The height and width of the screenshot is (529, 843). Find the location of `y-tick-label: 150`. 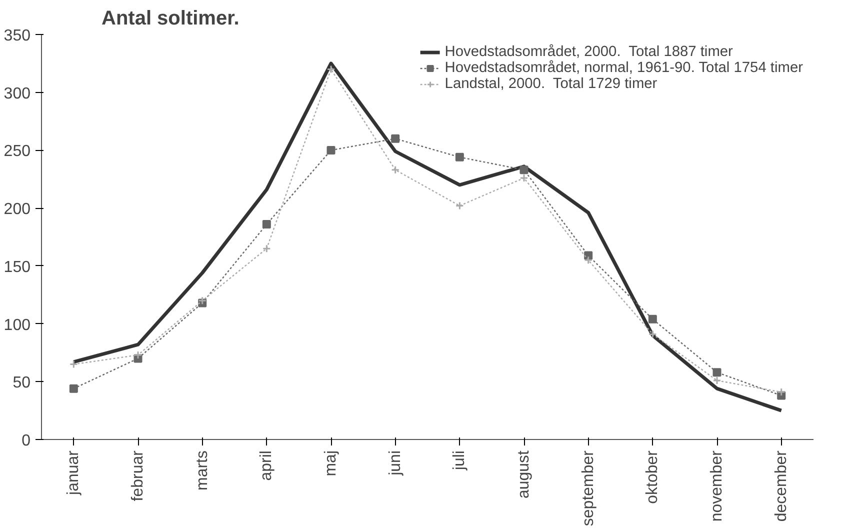

y-tick-label: 150 is located at coordinates (17, 267).